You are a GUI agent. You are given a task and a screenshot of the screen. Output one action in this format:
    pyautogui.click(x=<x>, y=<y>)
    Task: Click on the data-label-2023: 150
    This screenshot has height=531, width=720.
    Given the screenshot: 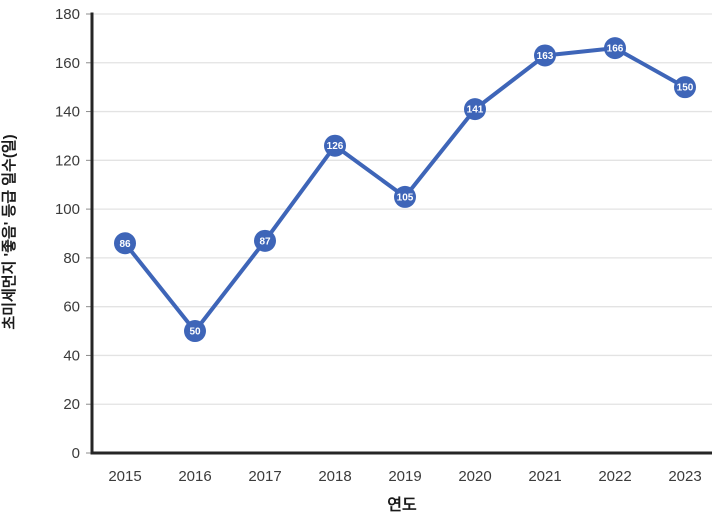 What is the action you would take?
    pyautogui.click(x=685, y=88)
    